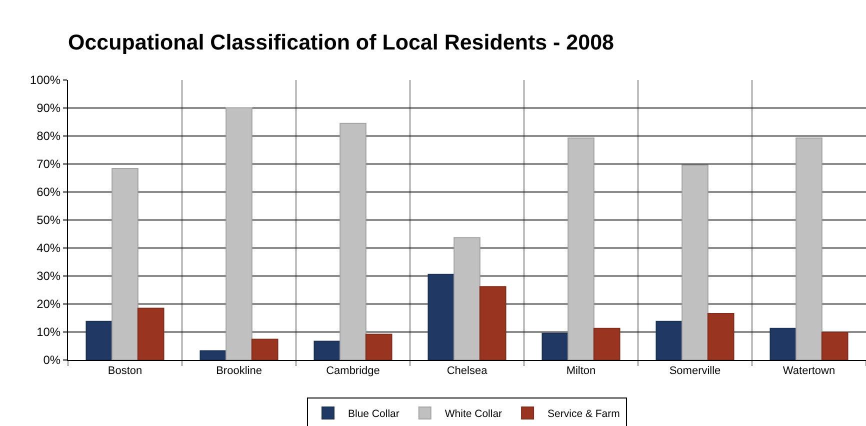 This screenshot has height=426, width=866. What do you see at coordinates (48, 192) in the screenshot?
I see `y-tick-label: 60%` at bounding box center [48, 192].